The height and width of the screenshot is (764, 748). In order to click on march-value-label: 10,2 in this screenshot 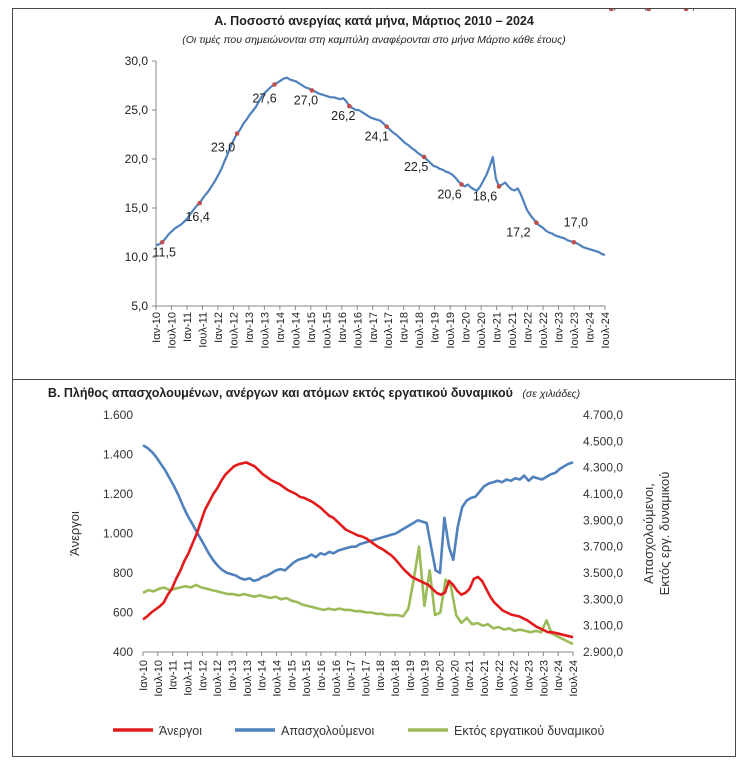, I will do `click(690, 10)`.